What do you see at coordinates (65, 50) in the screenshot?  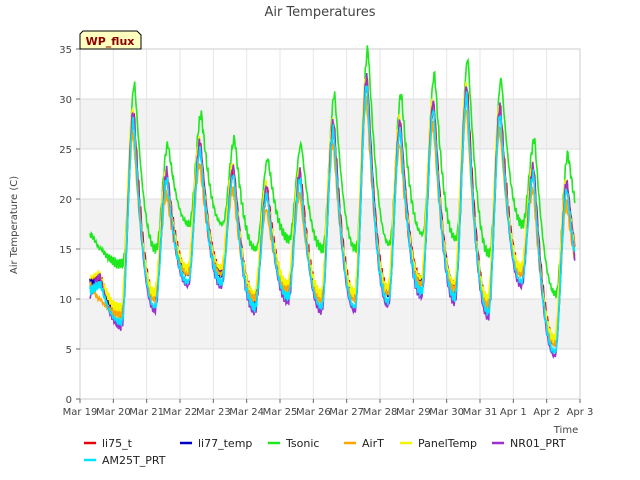 I see `y-tick-label: 35` at bounding box center [65, 50].